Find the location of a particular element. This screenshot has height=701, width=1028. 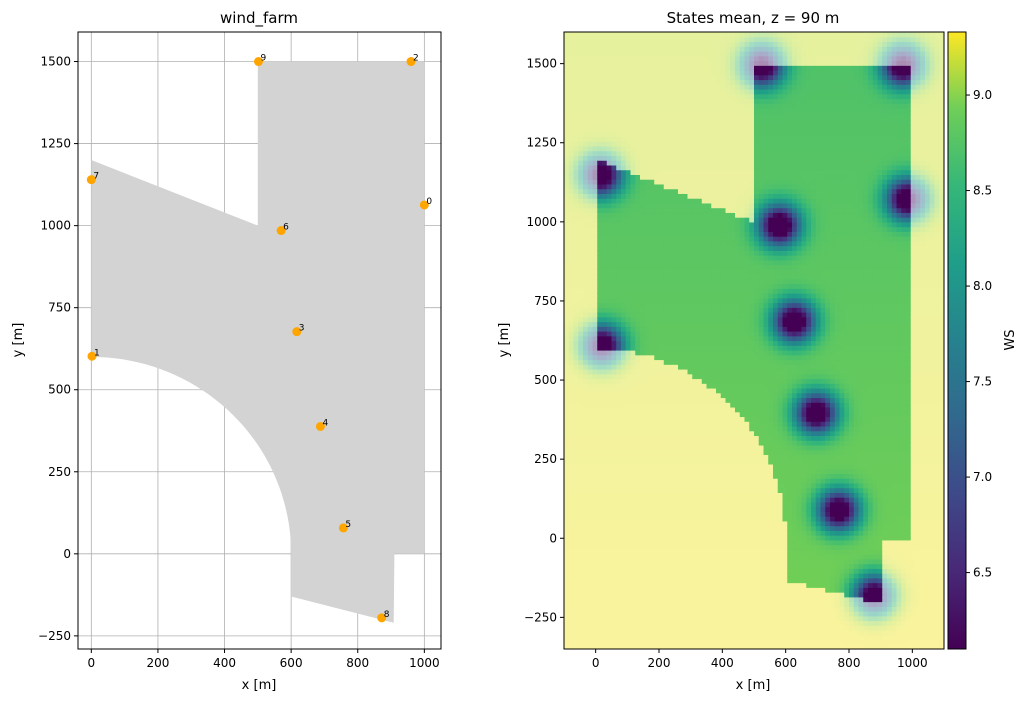

turbine-marker is located at coordinates (259, 62).